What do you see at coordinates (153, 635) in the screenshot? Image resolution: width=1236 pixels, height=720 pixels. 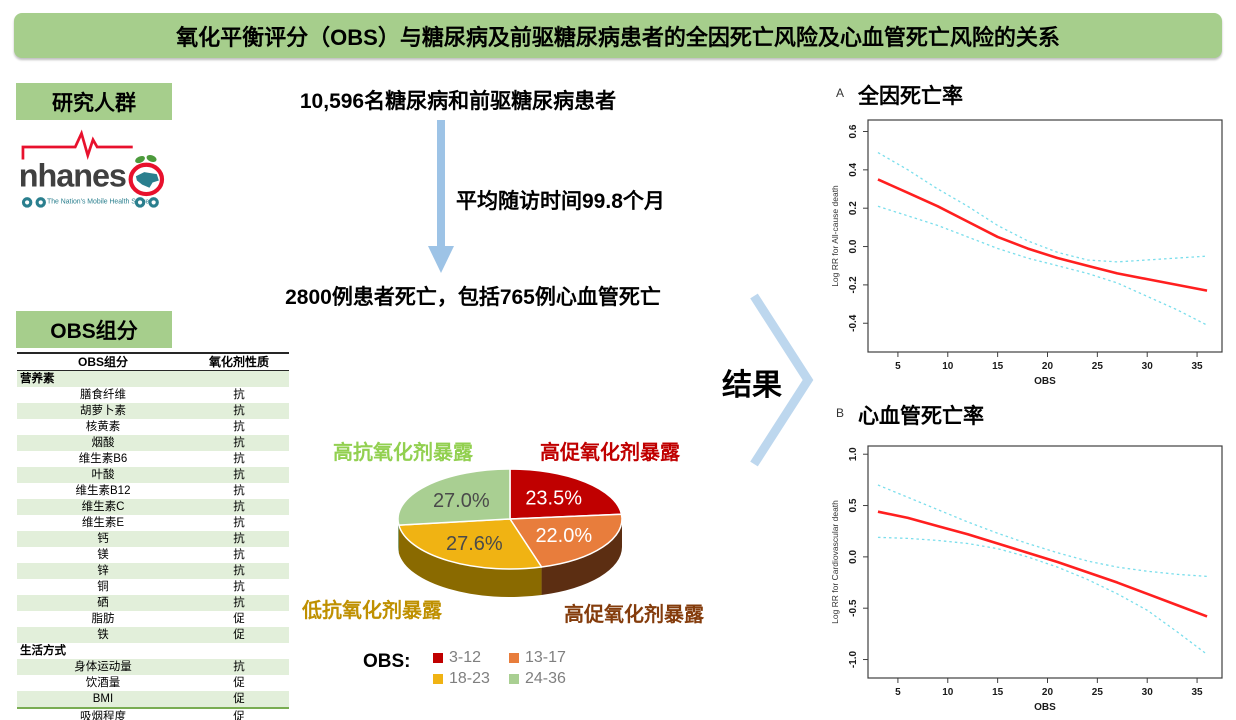 I see `table-row: 铁促` at bounding box center [153, 635].